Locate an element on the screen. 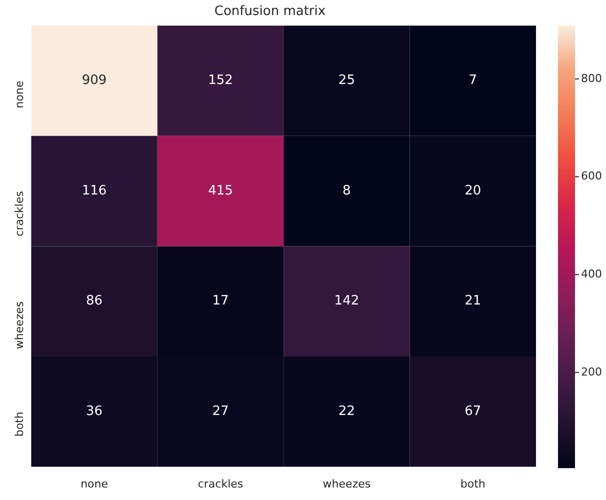 The height and width of the screenshot is (500, 606). y-tick-label: both is located at coordinates (19, 424).